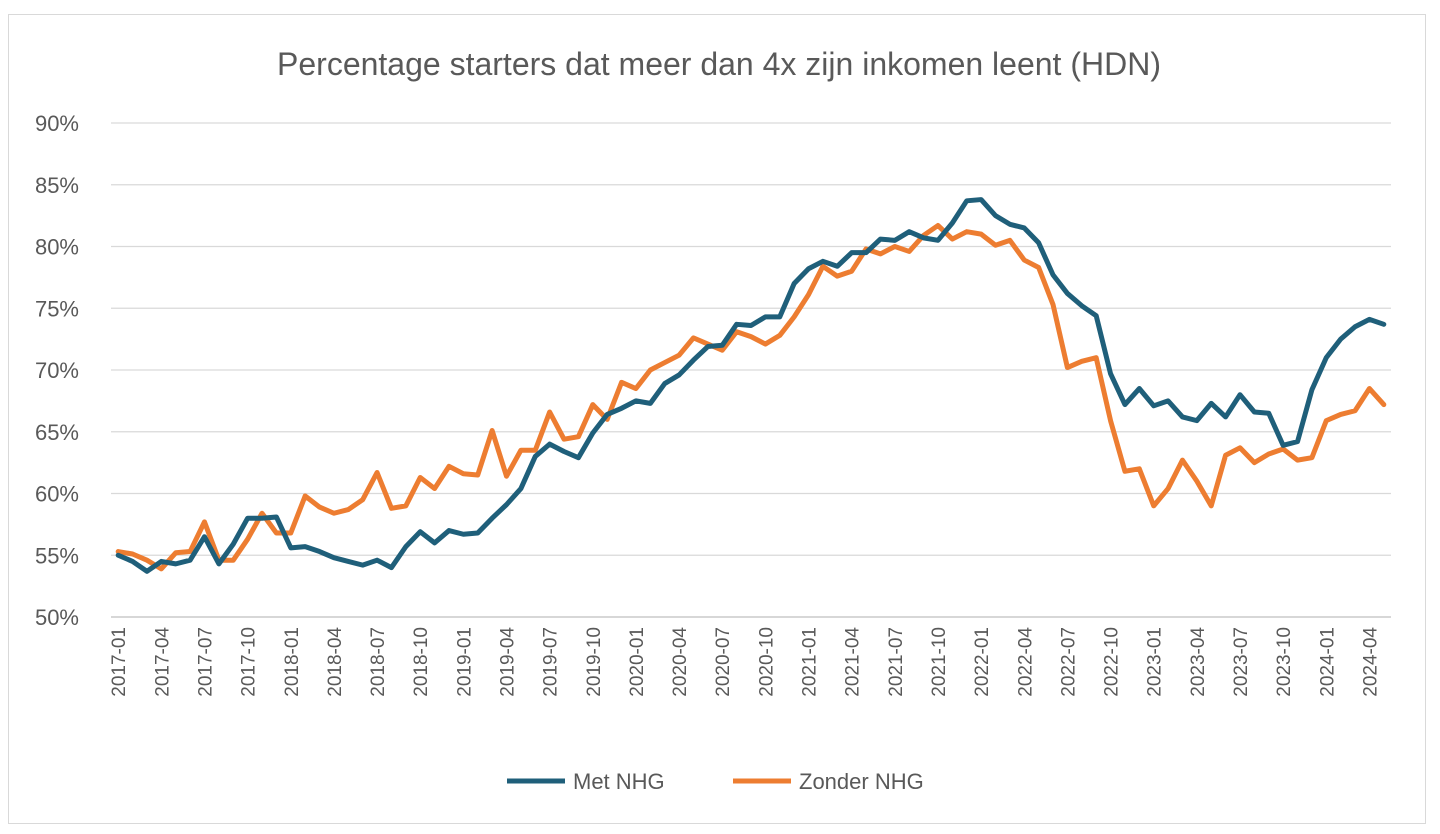 The height and width of the screenshot is (834, 1440). Describe the element at coordinates (1327, 662) in the screenshot. I see `x-tick-label: 2024-01` at that location.